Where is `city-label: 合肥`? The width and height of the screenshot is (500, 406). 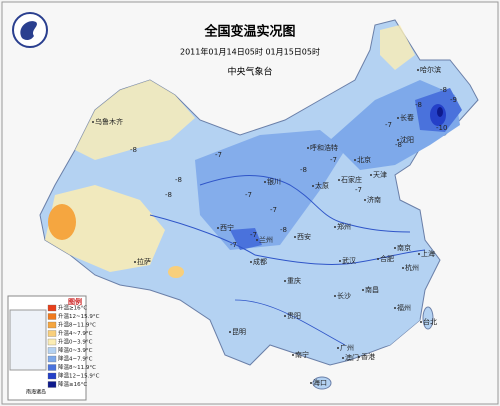 city-label: 合肥 is located at coordinates (387, 258).